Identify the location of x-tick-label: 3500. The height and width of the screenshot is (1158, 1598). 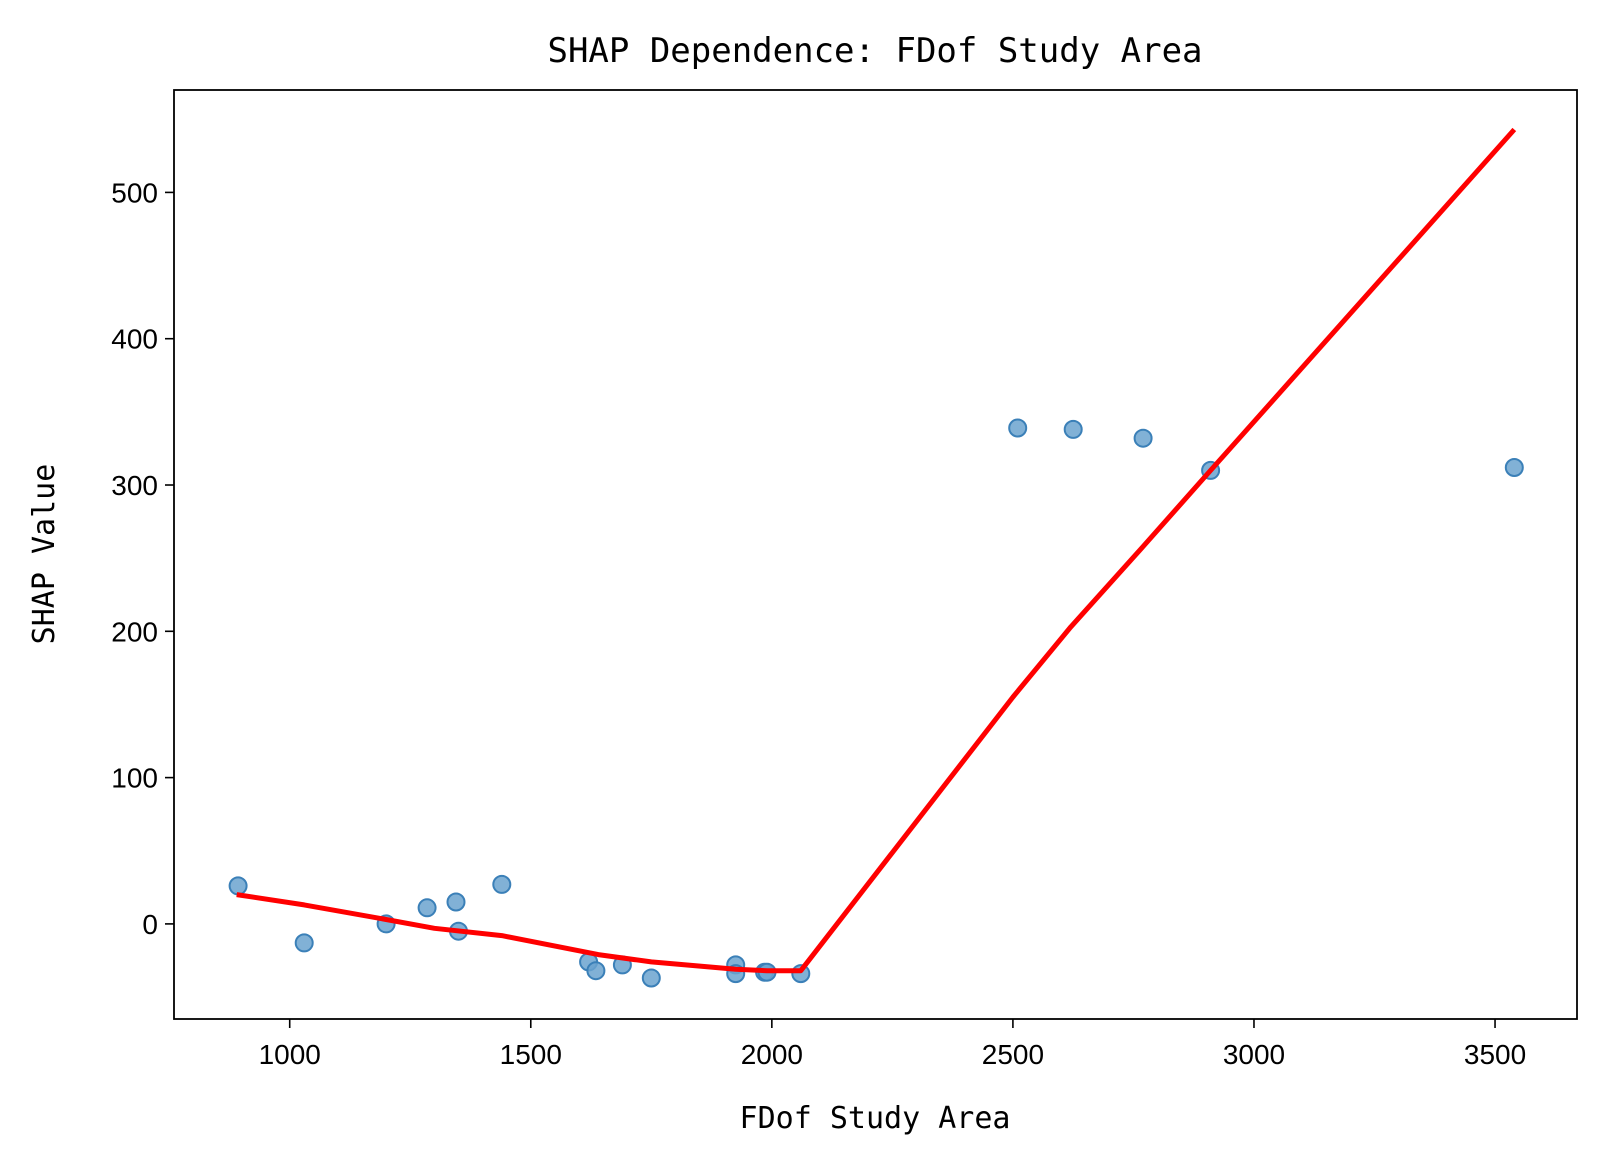
(1495, 1054).